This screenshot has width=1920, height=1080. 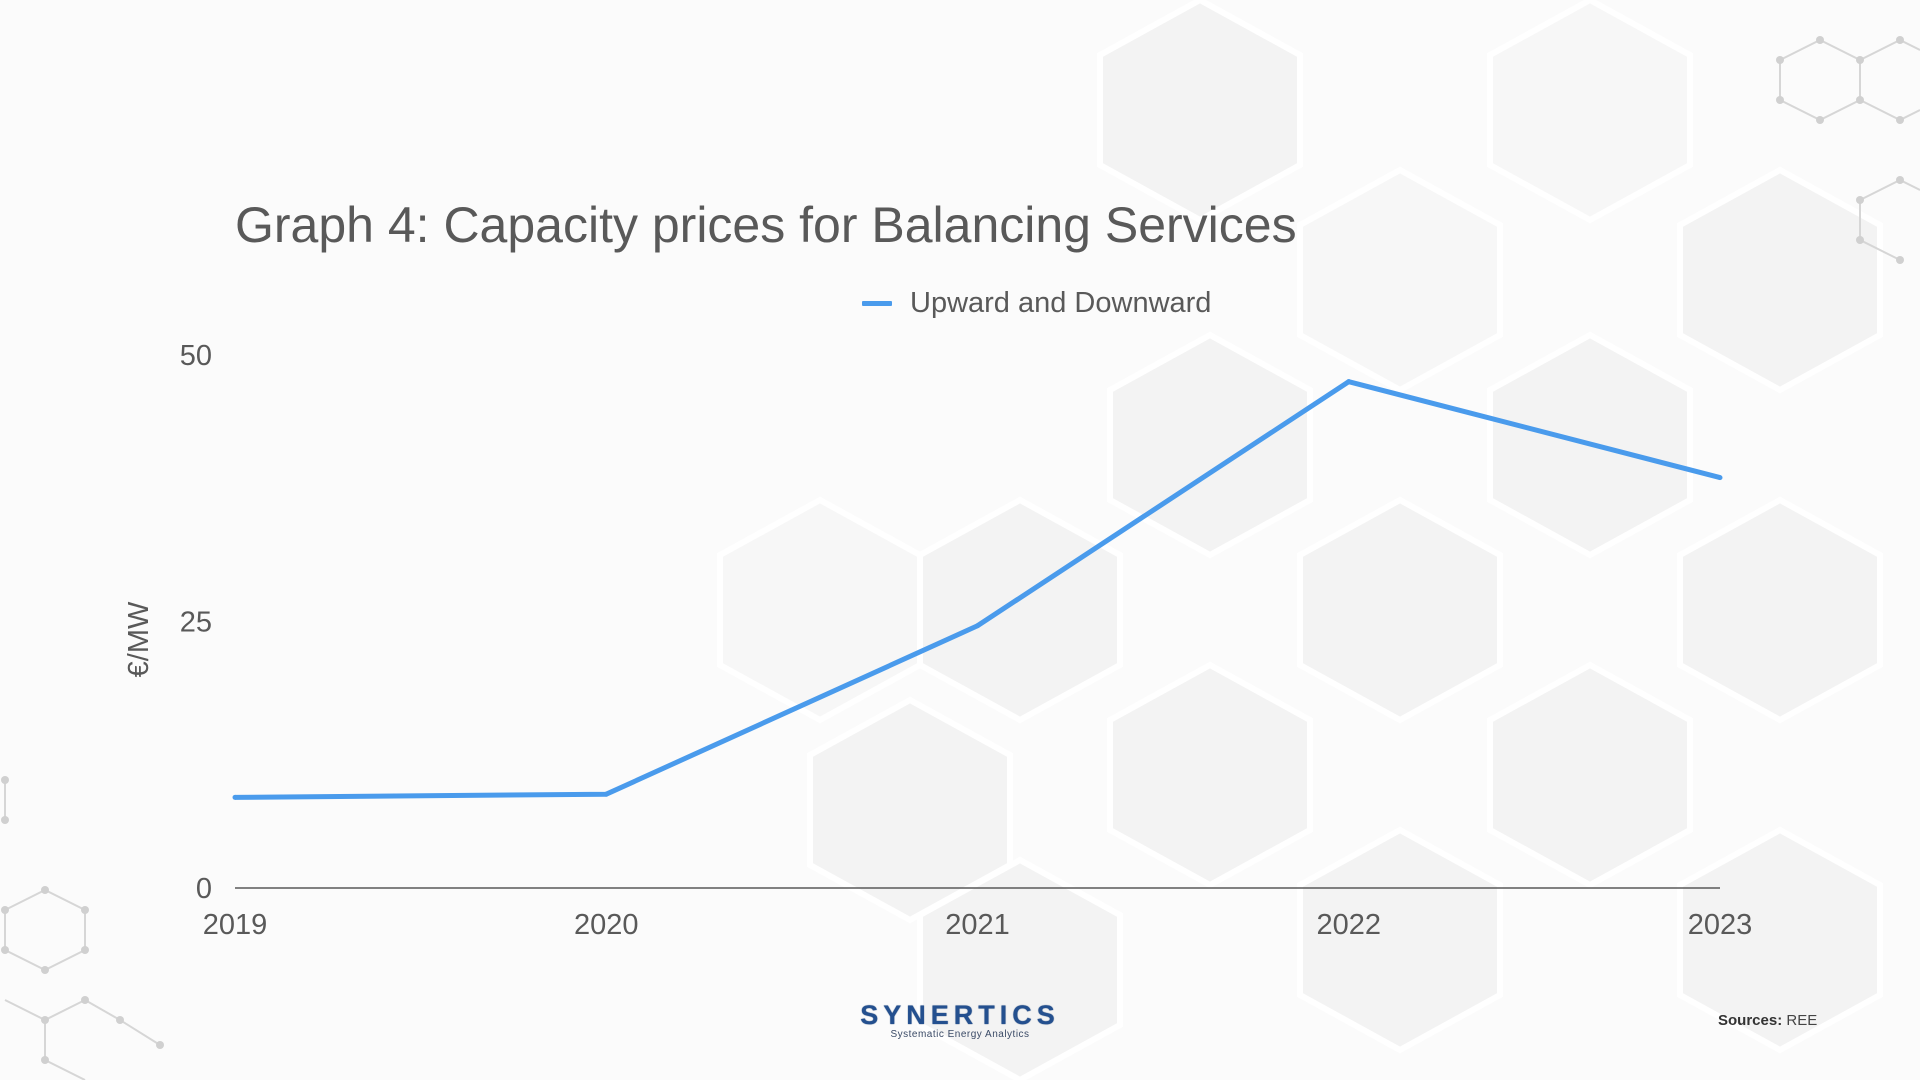 I want to click on sources-value: REE, so click(x=1802, y=1020).